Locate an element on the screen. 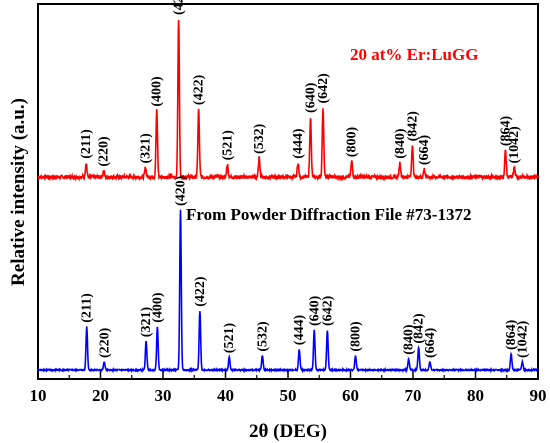  legend-er-lugg: 20 at% Er:LuGG is located at coordinates (414, 54).